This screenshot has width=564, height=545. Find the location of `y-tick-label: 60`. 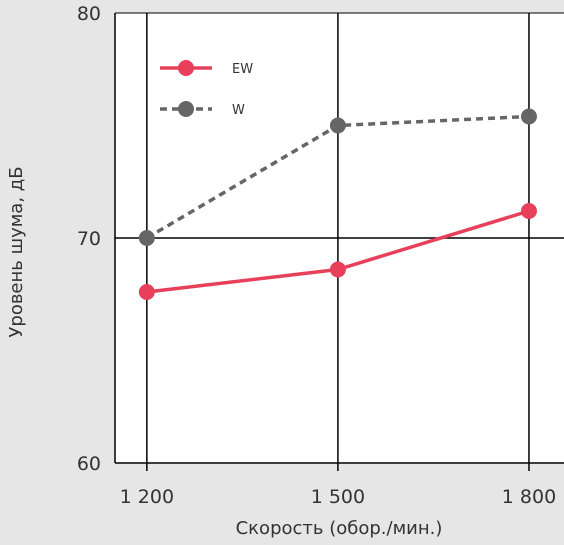

y-tick-label: 60 is located at coordinates (89, 464).